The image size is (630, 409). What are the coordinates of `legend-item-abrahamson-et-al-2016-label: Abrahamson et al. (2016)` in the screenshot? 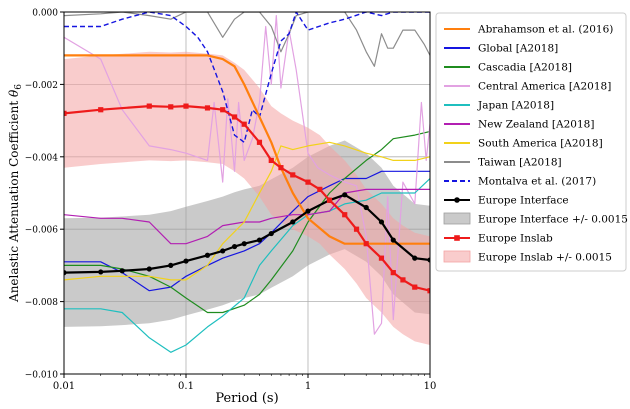 It's located at (545, 30).